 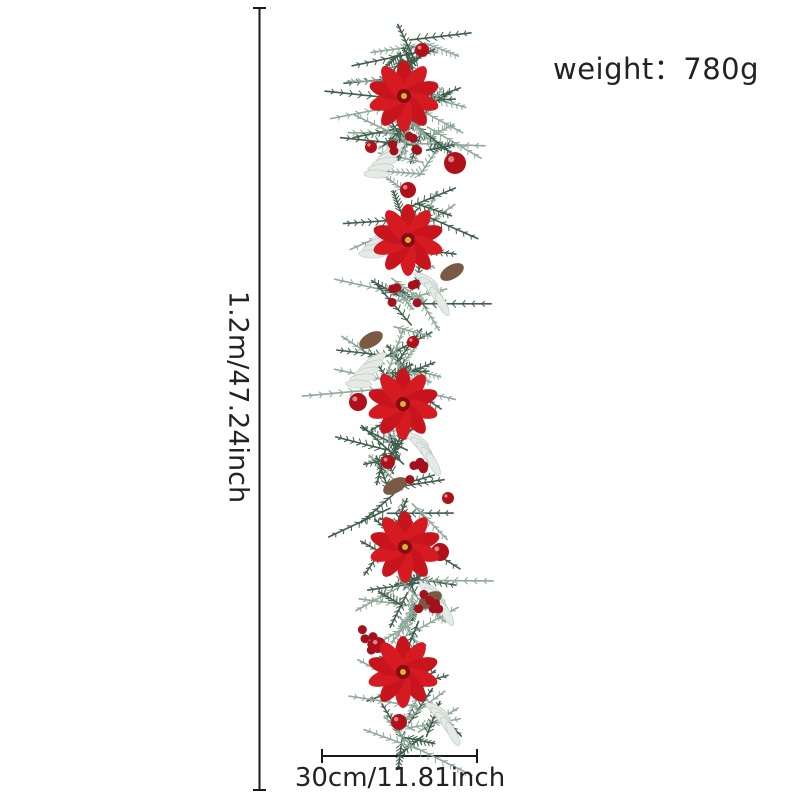 I want to click on width-label: 30cm/11.81inch, so click(x=400, y=778).